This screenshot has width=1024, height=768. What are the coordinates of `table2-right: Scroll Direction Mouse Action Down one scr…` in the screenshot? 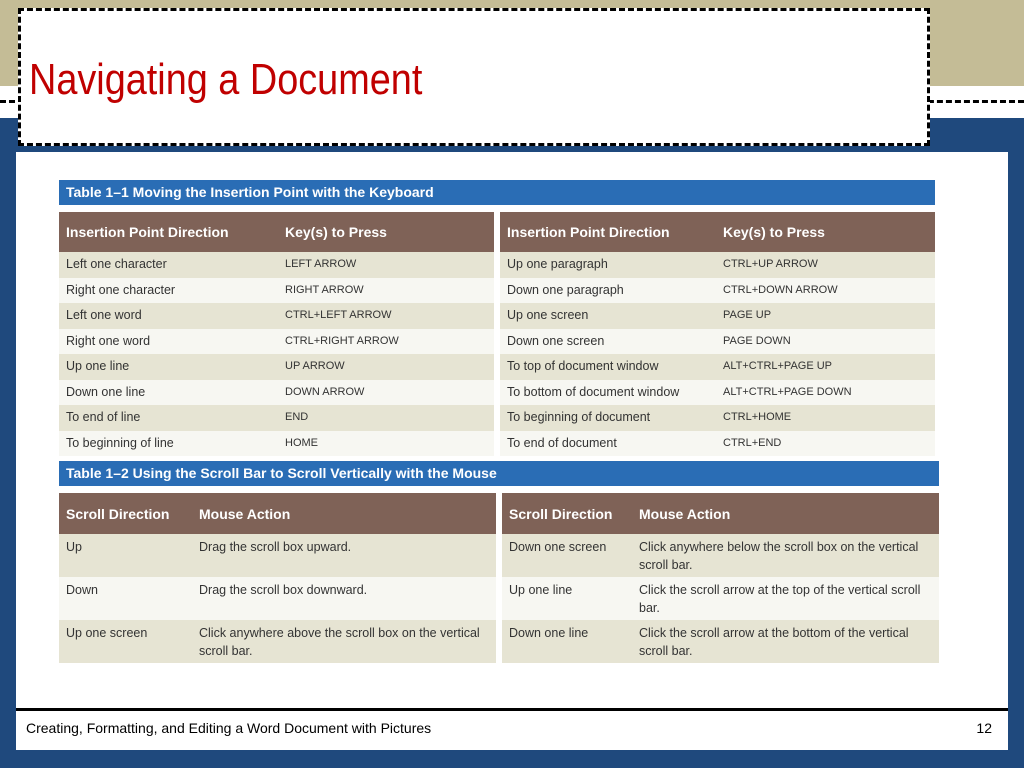 It's located at (720, 578).